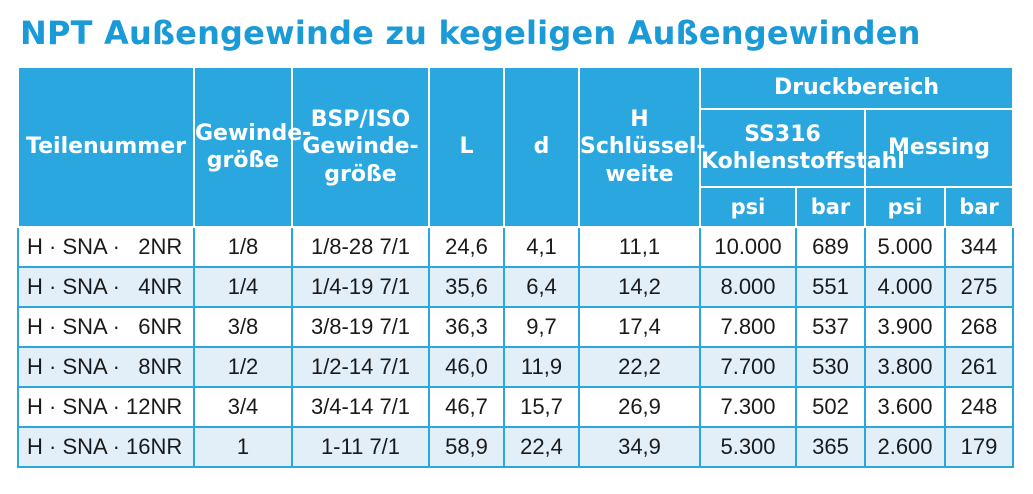 The image size is (1033, 494). What do you see at coordinates (106, 147) in the screenshot?
I see `header-teilenummer: Teilenummer` at bounding box center [106, 147].